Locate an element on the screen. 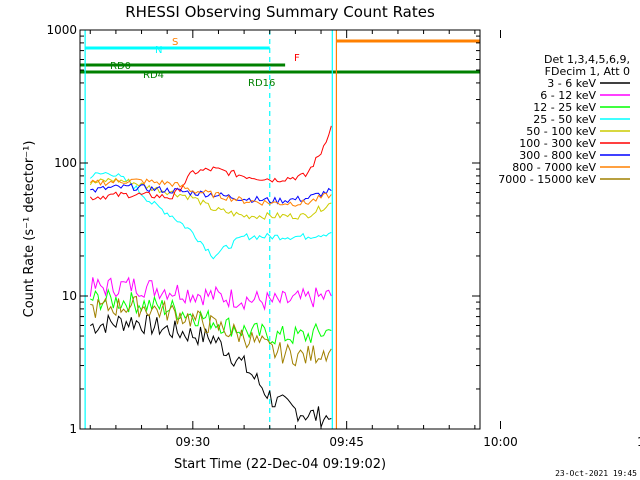 The height and width of the screenshot is (480, 640). legend-entry: 12 - 25 keV is located at coordinates (564, 107).